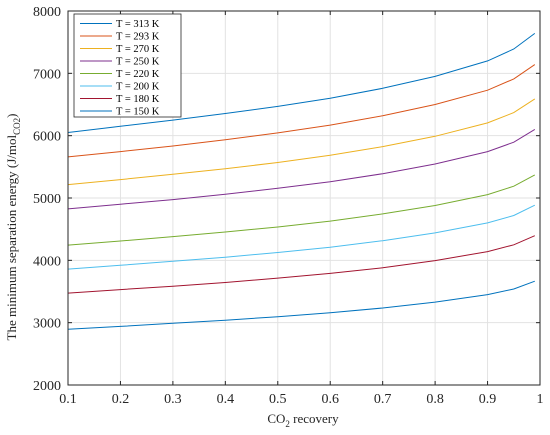  I want to click on y-tick-label: 7000, so click(47, 74).